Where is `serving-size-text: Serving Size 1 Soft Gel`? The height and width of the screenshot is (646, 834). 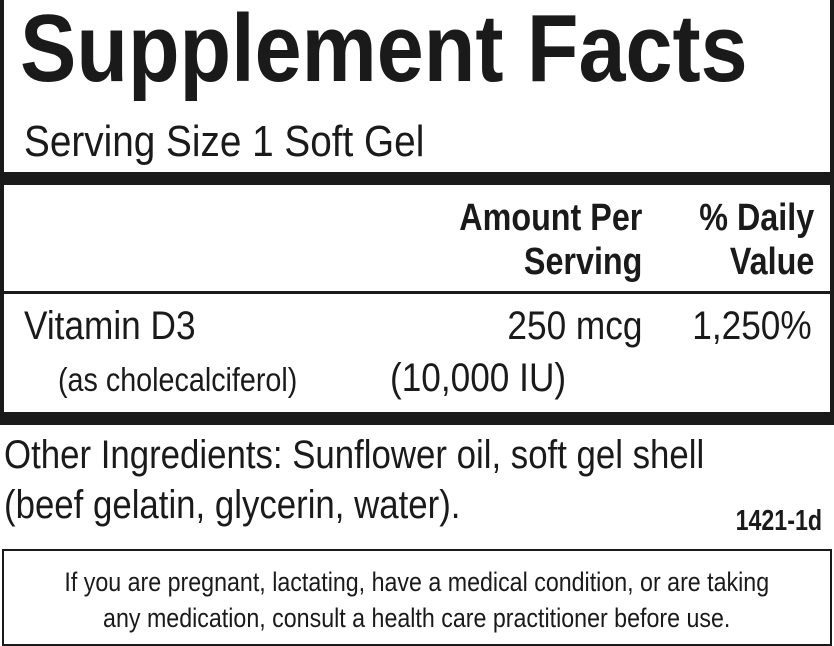
serving-size-text: Serving Size 1 Soft Gel is located at coordinates (224, 141).